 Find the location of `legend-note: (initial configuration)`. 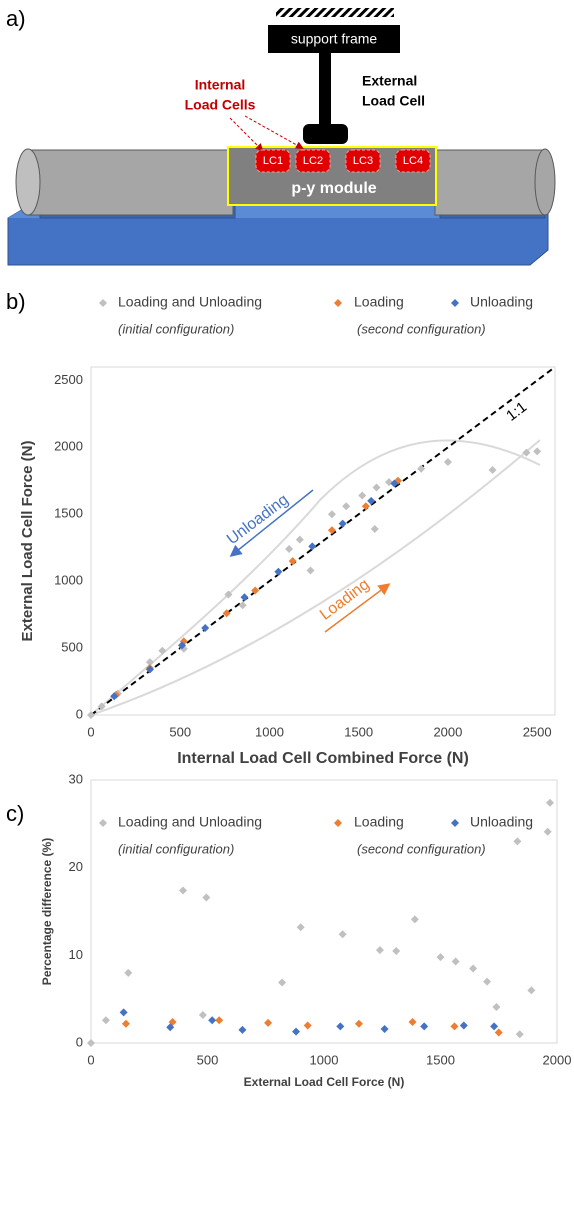

legend-note: (initial configuration) is located at coordinates (176, 848).